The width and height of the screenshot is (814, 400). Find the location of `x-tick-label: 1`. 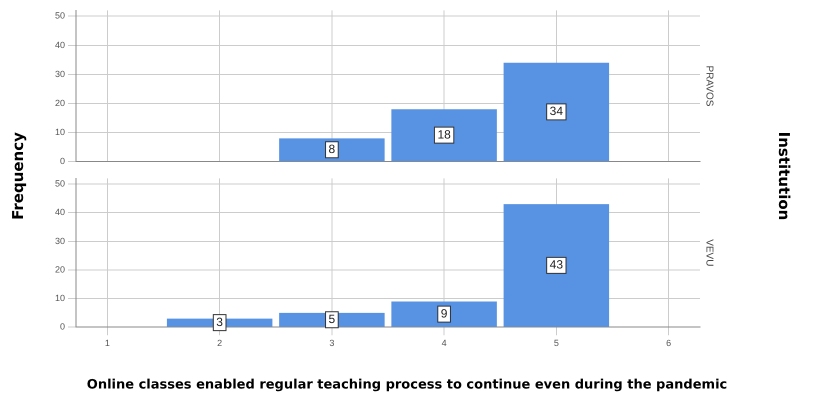

x-tick-label: 1 is located at coordinates (107, 343).